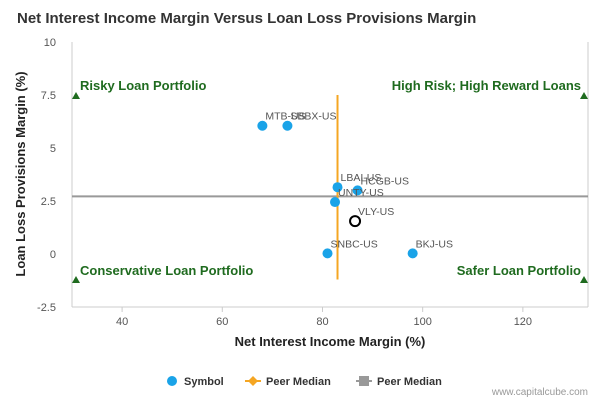 Image resolution: width=600 pixels, height=400 pixels. What do you see at coordinates (409, 382) in the screenshot?
I see `legend-label-peer-median-2: Peer Median` at bounding box center [409, 382].